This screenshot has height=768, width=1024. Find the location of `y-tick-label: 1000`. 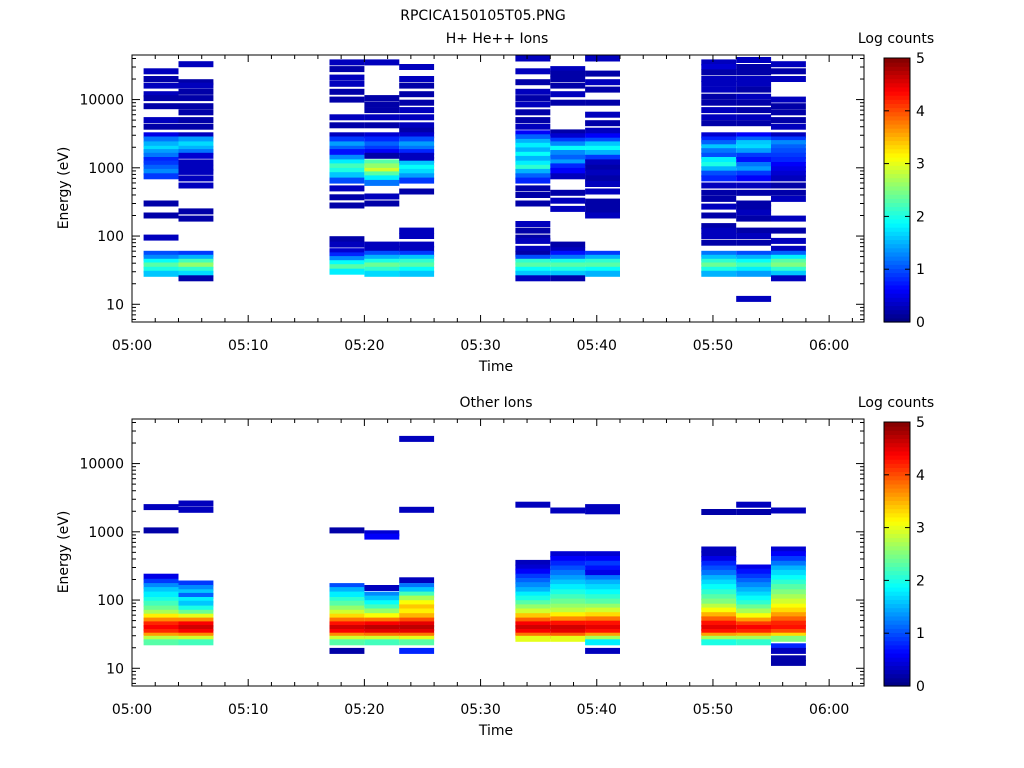

y-tick-label: 1000 is located at coordinates (106, 533).